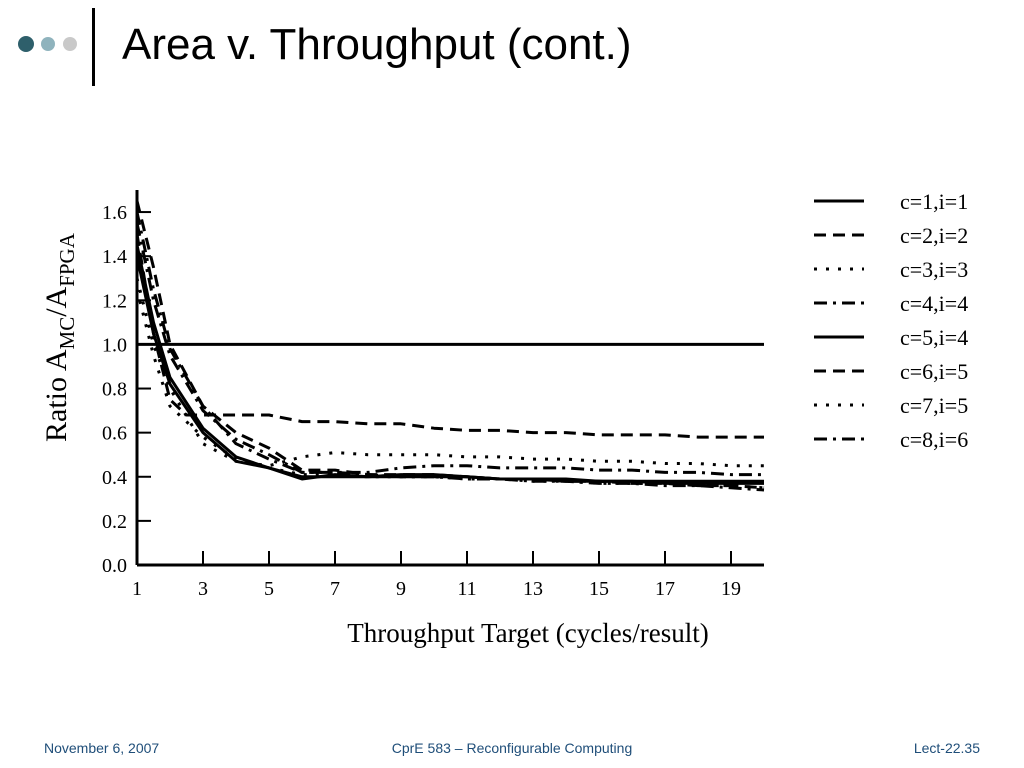  I want to click on y-tick-label: 0.2, so click(114, 522).